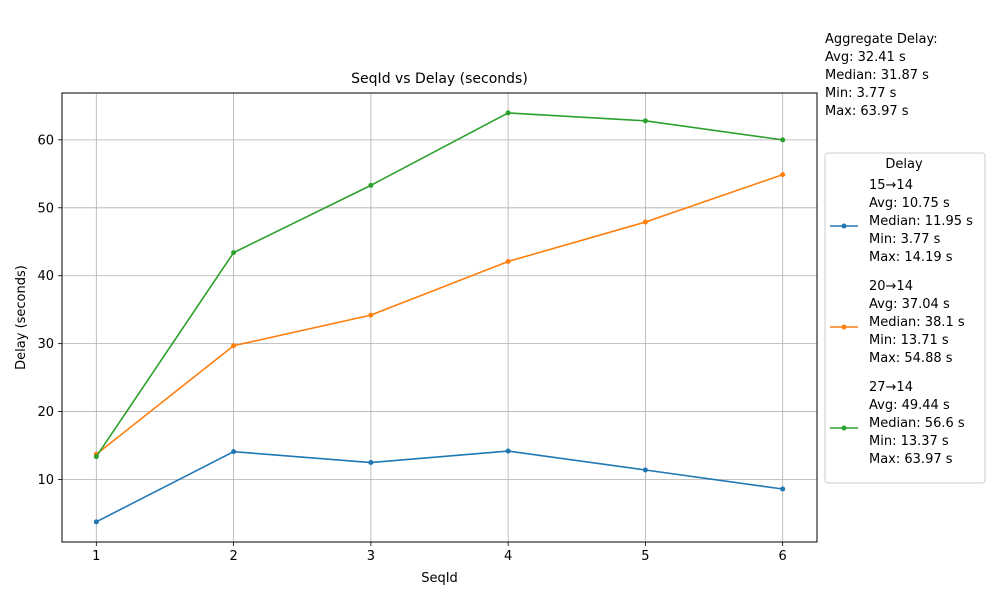 Image resolution: width=1000 pixels, height=600 pixels. Describe the element at coordinates (867, 111) in the screenshot. I see `aggregate-max: Max: 63.97 s` at that location.